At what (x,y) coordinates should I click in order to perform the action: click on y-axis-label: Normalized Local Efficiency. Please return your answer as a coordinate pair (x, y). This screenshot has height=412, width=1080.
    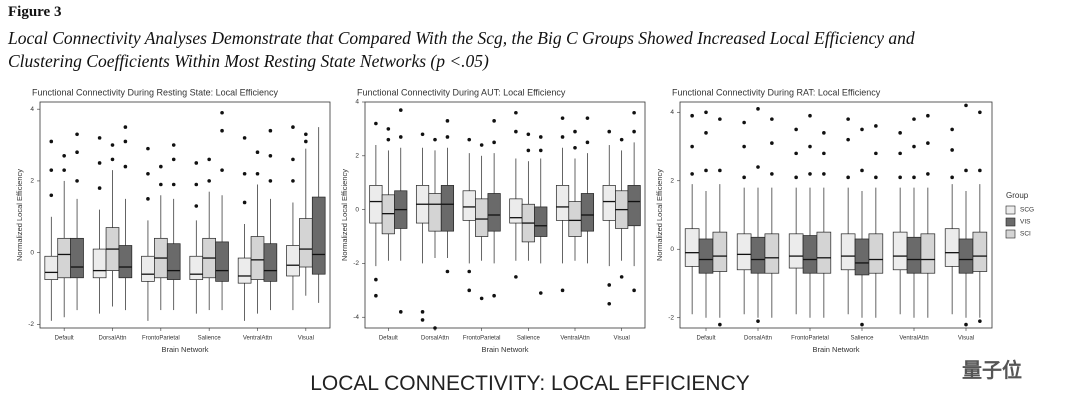
    Looking at the image, I should click on (344, 215).